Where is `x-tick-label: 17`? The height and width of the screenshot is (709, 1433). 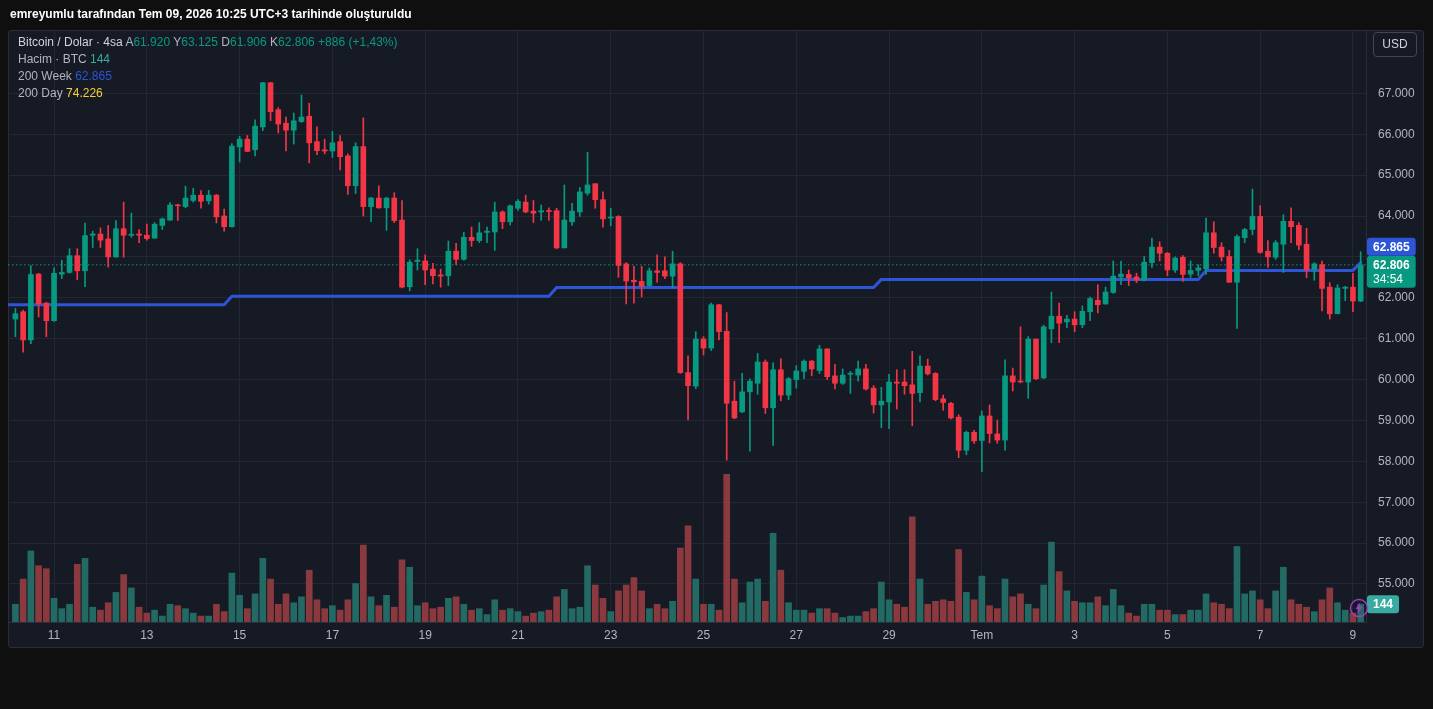 x-tick-label: 17 is located at coordinates (332, 634).